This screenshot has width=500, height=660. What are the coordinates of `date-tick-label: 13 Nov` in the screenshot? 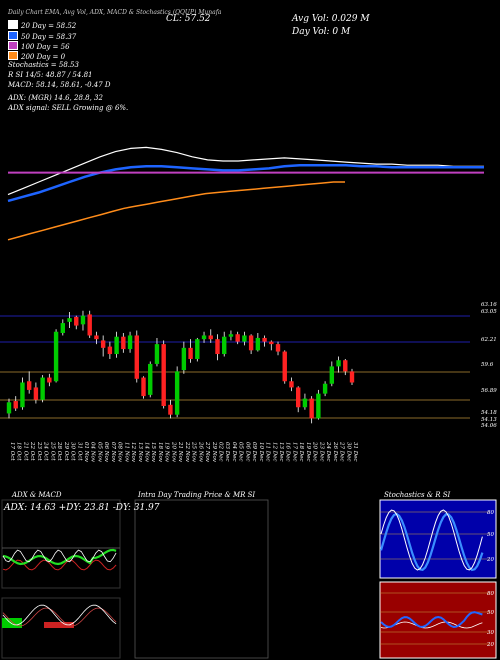 It's located at (140, 452).